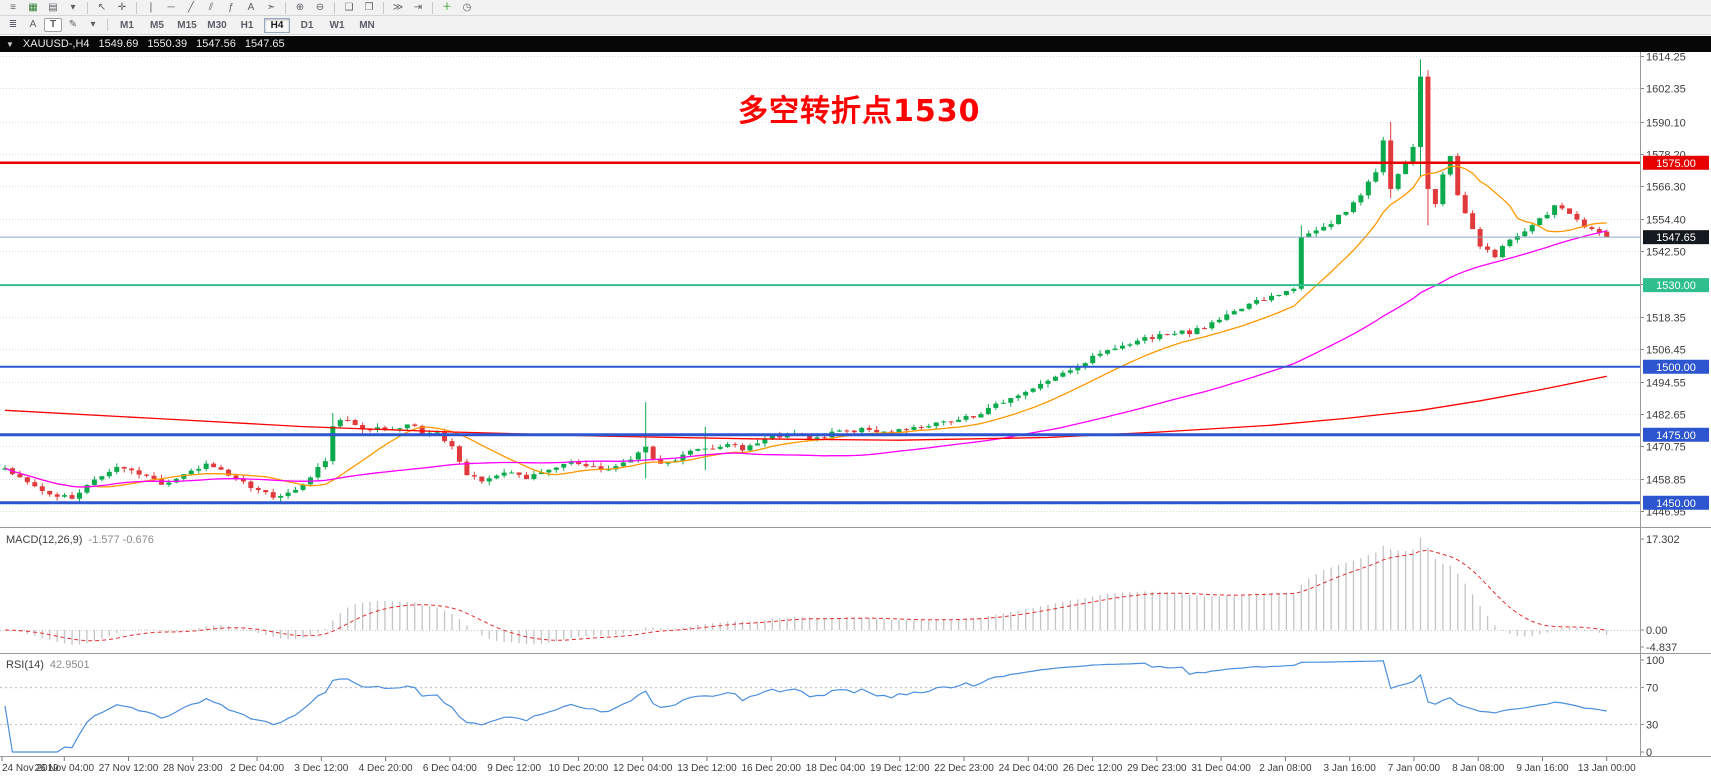  I want to click on timeframe-m1: M1, so click(127, 25).